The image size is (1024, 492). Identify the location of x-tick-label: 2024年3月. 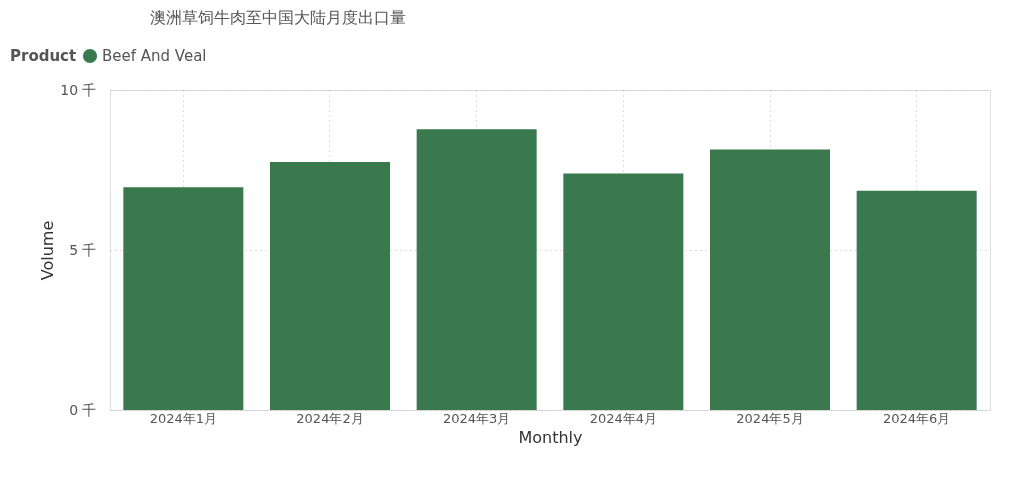
(476, 418).